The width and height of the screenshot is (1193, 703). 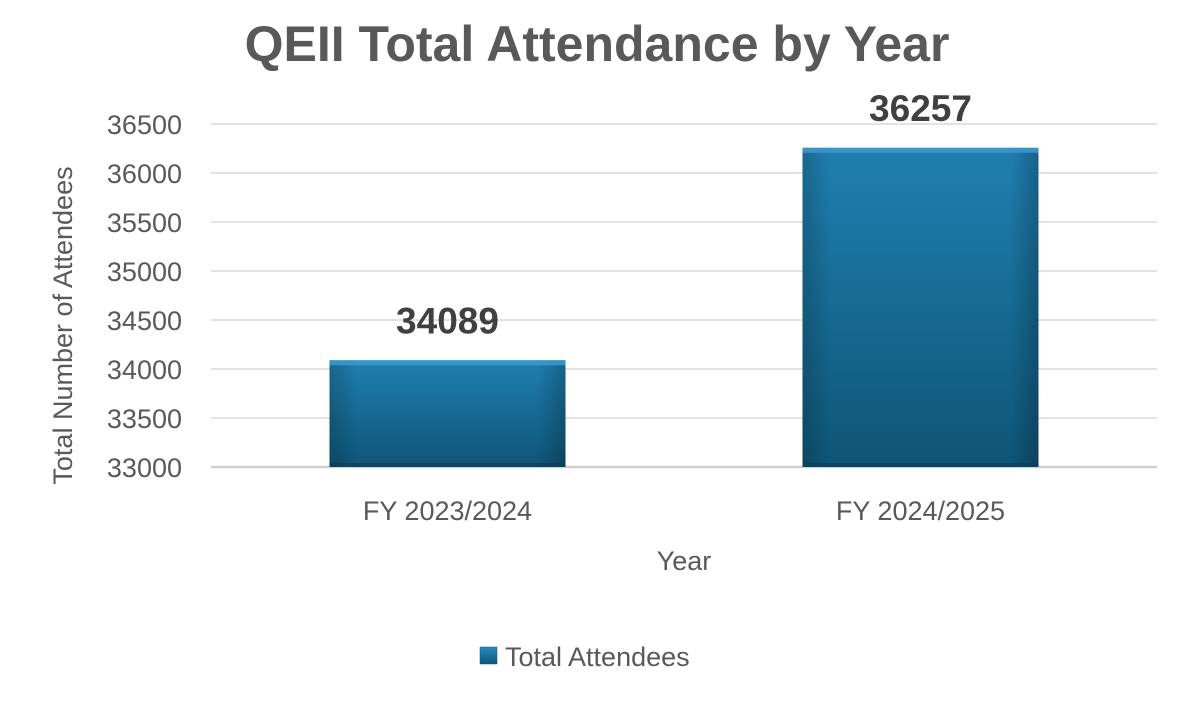 What do you see at coordinates (447, 320) in the screenshot?
I see `data-label: 34089` at bounding box center [447, 320].